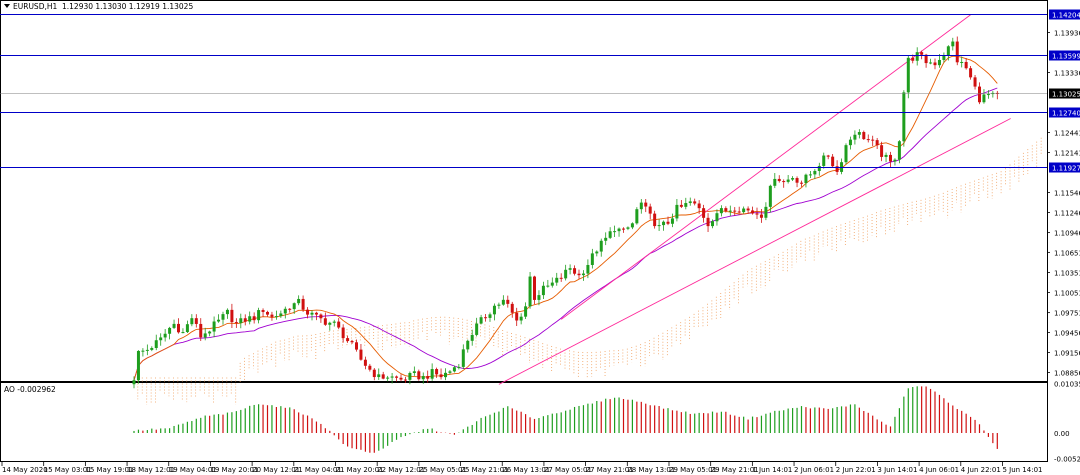  What do you see at coordinates (610, 470) in the screenshot?
I see `time-tick-label: 27 May 21:01` at bounding box center [610, 470].